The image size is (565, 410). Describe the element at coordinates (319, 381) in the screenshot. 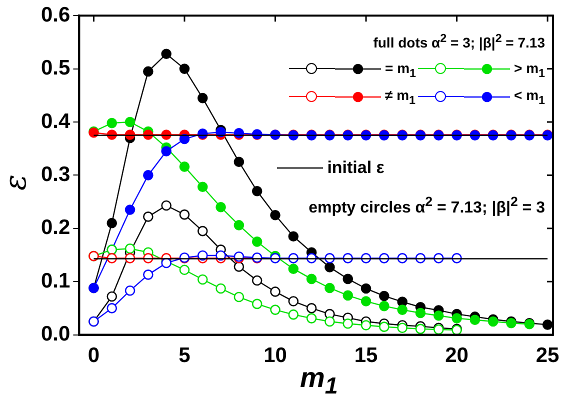

I see `x-axis-title: m$_{1}$` at that location.